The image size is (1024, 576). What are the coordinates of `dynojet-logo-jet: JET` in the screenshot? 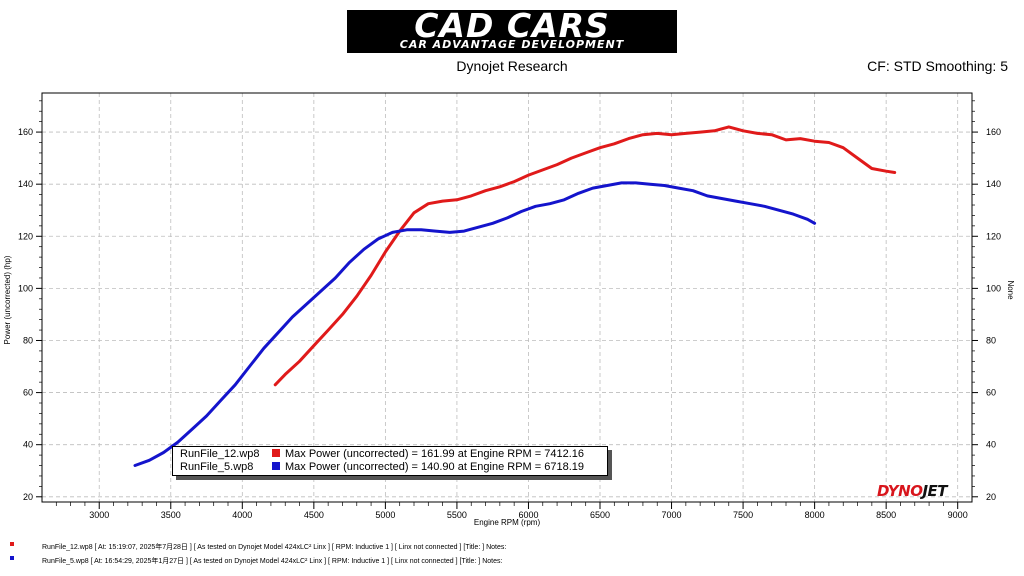 It's located at (935, 491).